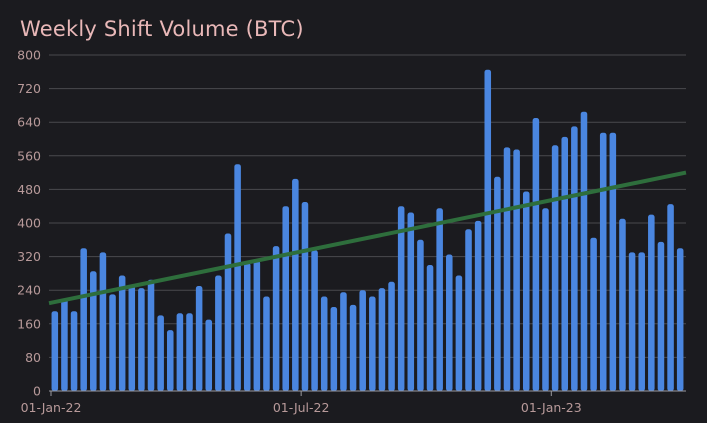 This screenshot has height=423, width=707. Describe the element at coordinates (33, 357) in the screenshot. I see `y-tick-label: 80` at that location.